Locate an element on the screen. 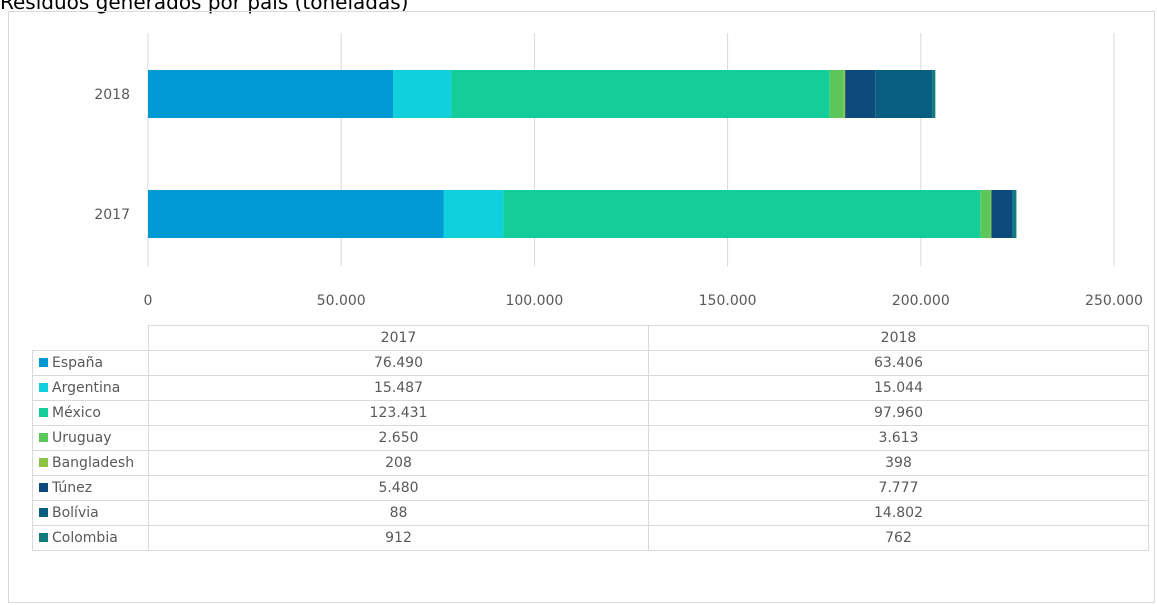 The height and width of the screenshot is (605, 1157). bar-espana-2017 is located at coordinates (296, 214).